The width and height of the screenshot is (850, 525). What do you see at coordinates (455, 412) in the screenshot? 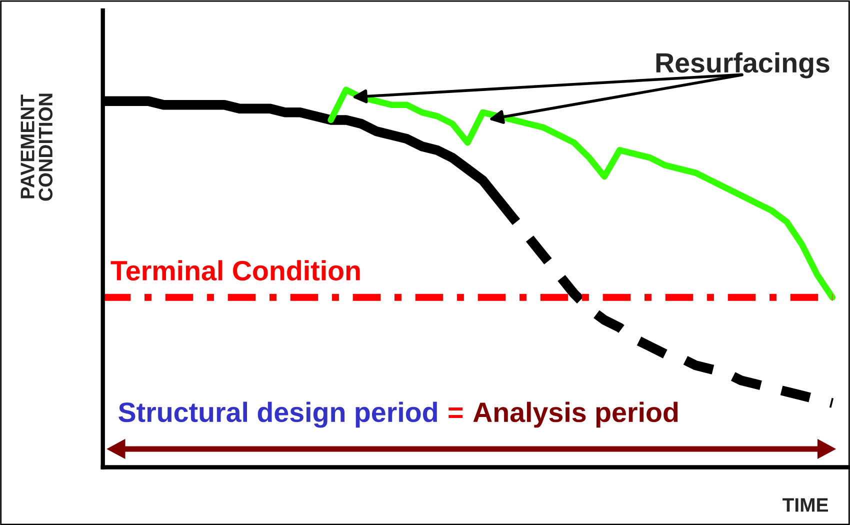
I see `annotation: =` at bounding box center [455, 412].